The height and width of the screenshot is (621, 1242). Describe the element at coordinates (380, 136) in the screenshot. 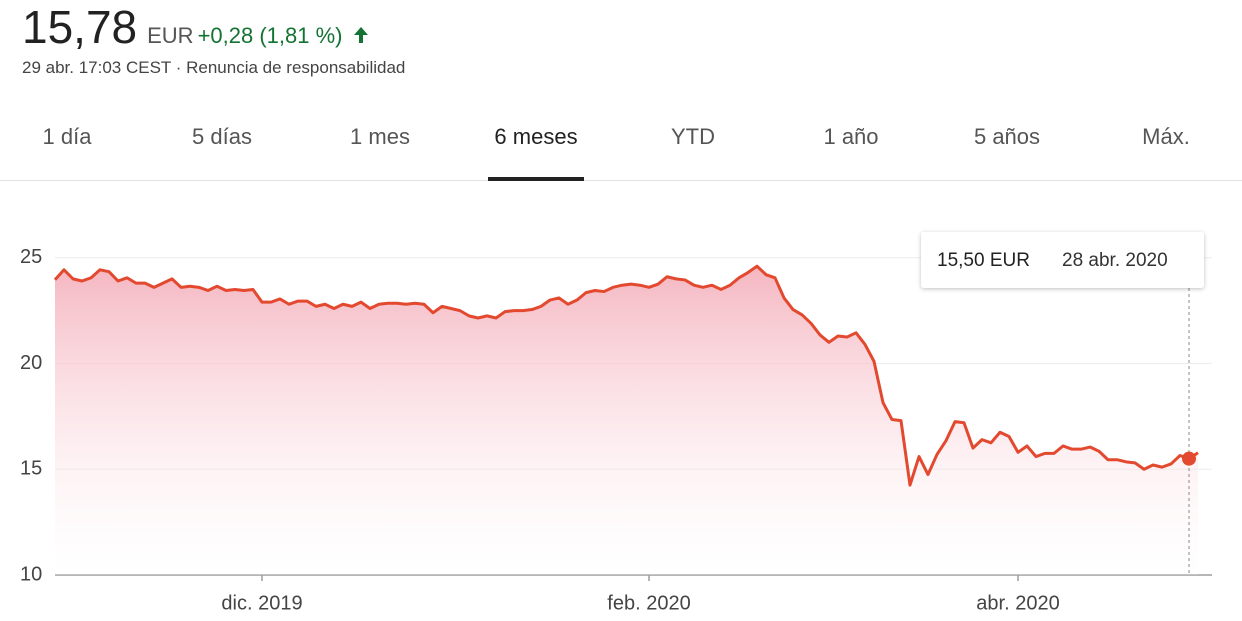

I see `range-tab: 1 mes` at that location.